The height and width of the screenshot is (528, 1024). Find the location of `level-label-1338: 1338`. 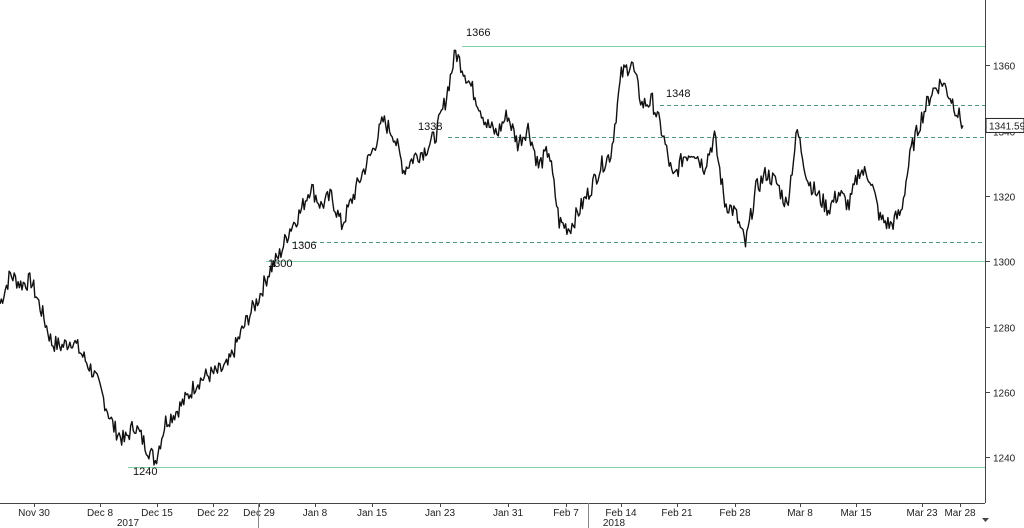

level-label-1338: 1338 is located at coordinates (430, 127).